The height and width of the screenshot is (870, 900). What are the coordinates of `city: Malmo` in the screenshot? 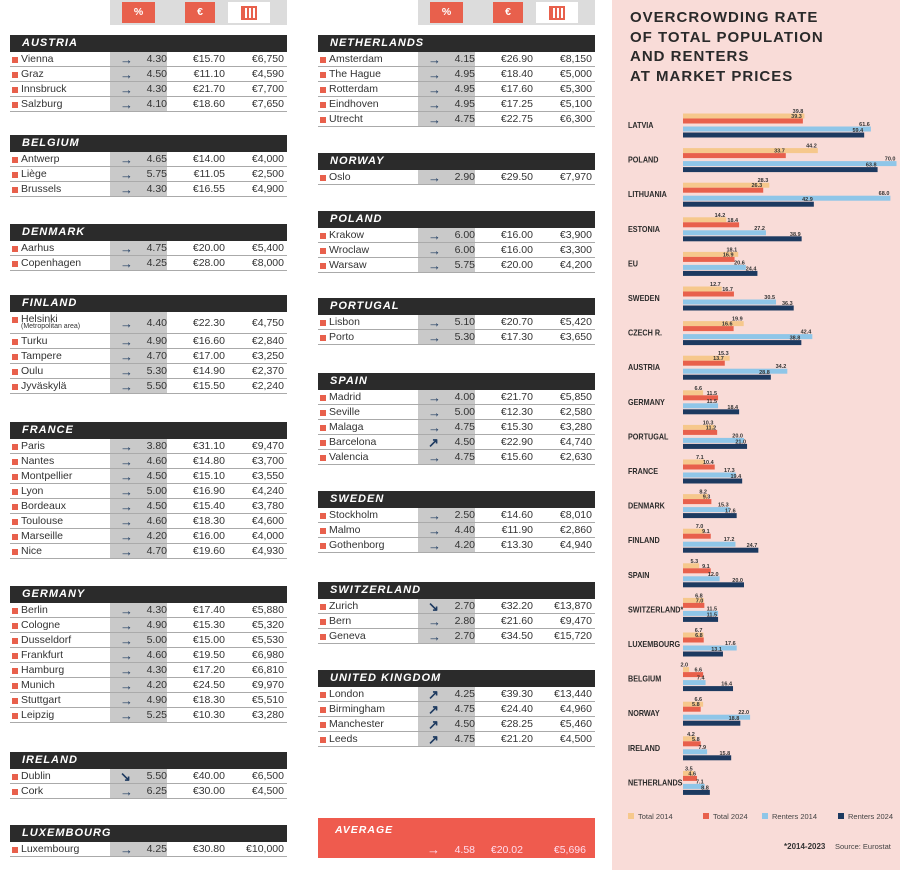 It's located at (345, 530).